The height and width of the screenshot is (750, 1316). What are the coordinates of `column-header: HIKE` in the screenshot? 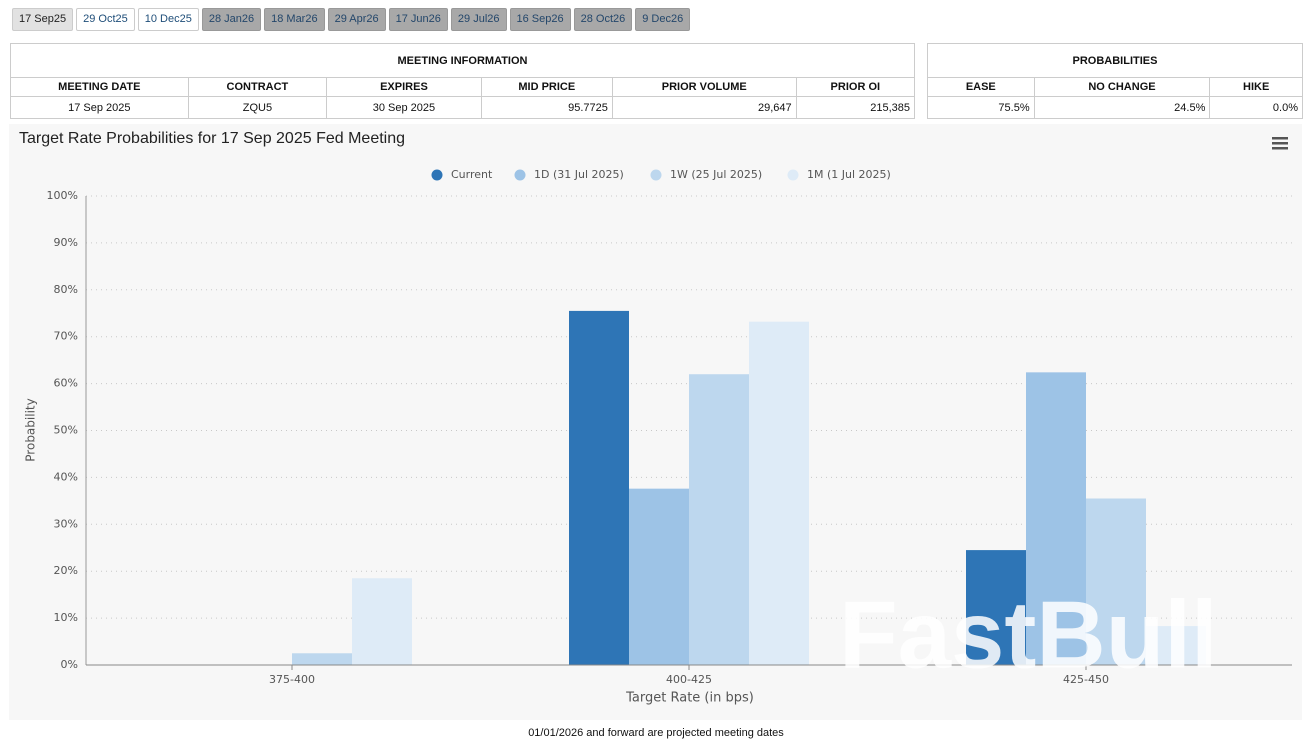 It's located at (1256, 87).